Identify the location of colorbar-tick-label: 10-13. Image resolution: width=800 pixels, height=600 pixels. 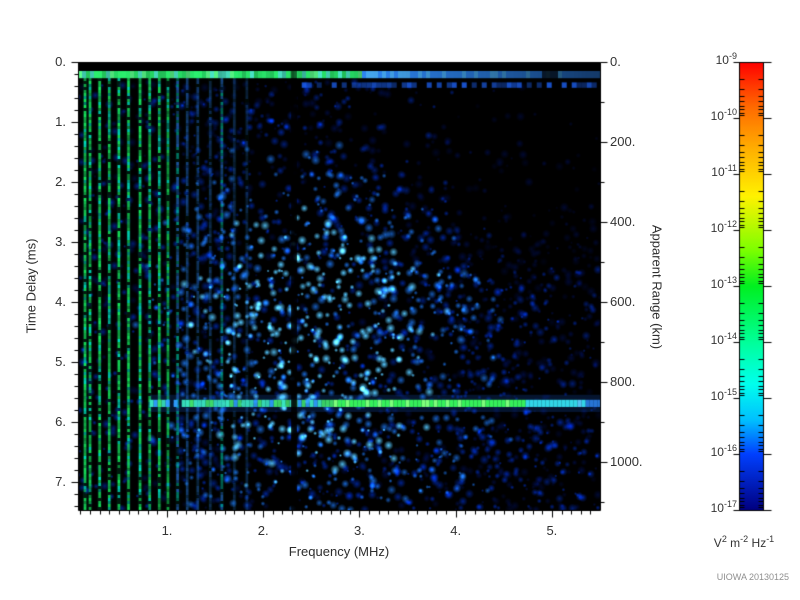
(723, 283).